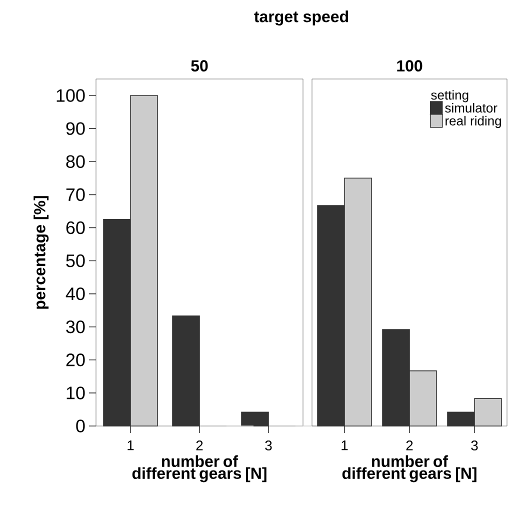 The height and width of the screenshot is (518, 510). I want to click on y-tick-label: 20, so click(75, 360).